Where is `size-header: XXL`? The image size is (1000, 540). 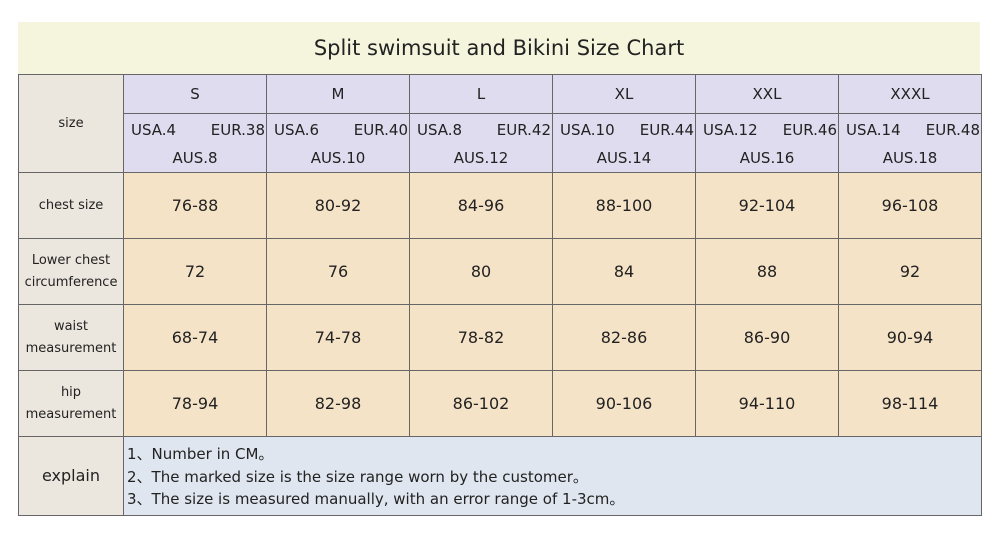 size-header: XXL is located at coordinates (767, 94).